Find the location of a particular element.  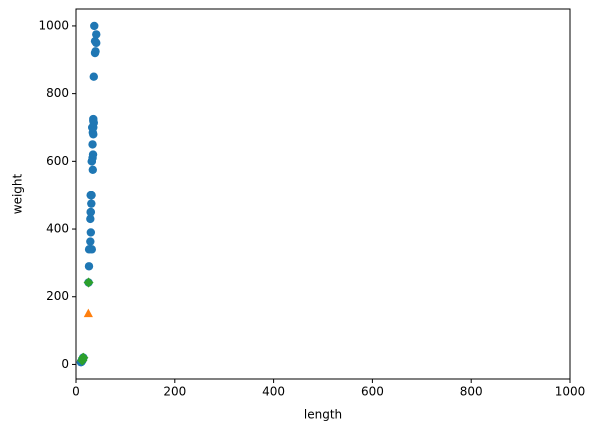

y-tick-label: 600 is located at coordinates (57, 161).